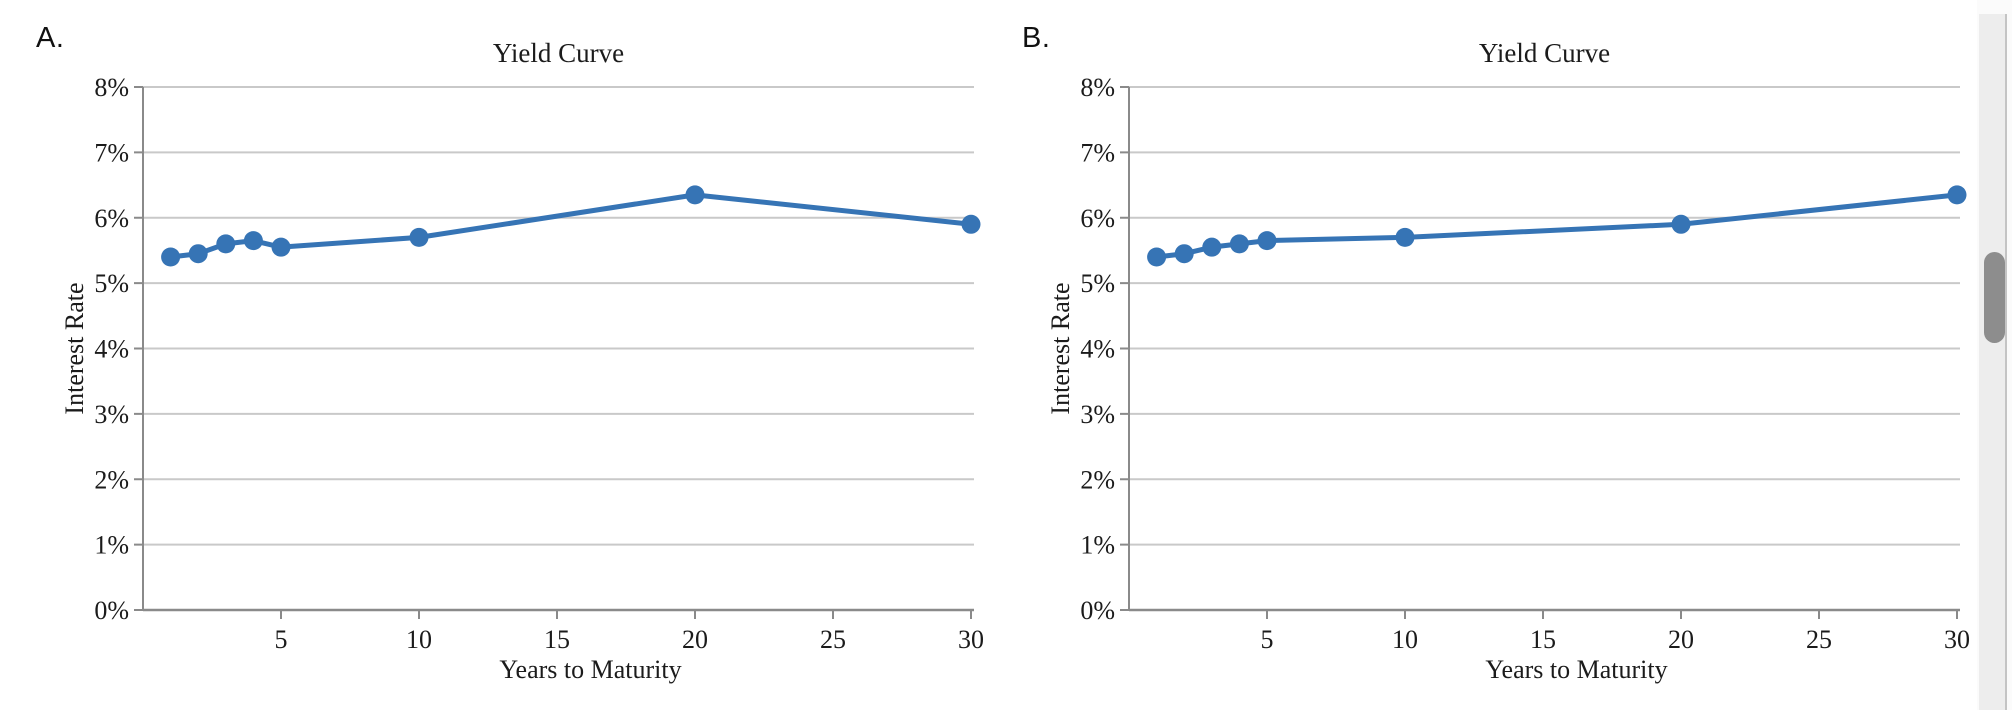 The image size is (2012, 710). I want to click on scrollbar-track, so click(1993, 362).